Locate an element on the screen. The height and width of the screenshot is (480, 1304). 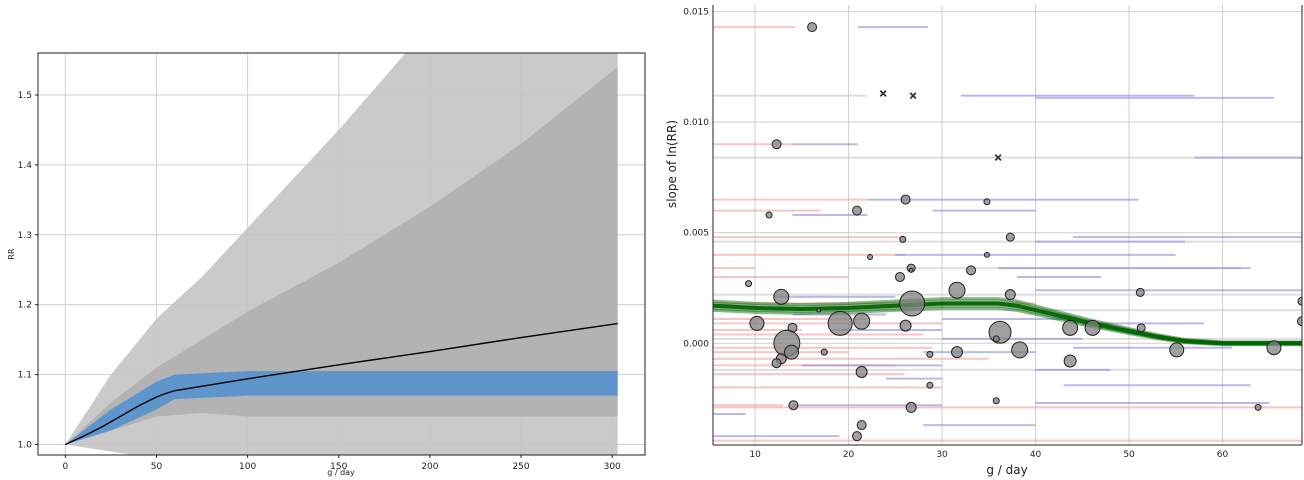
right-ytick-label: 0.005 is located at coordinates (696, 234).